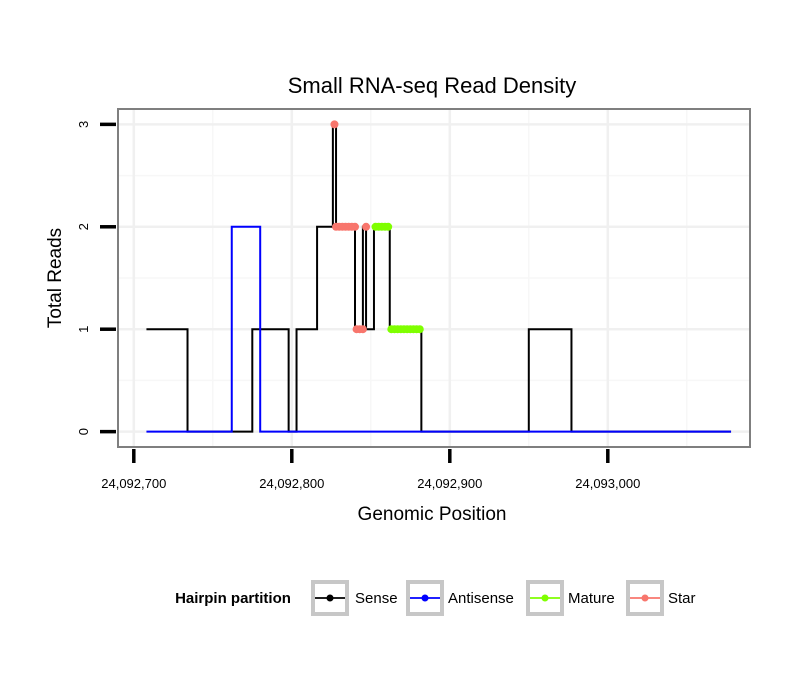 Image resolution: width=810 pixels, height=690 pixels. What do you see at coordinates (432, 514) in the screenshot?
I see `x-axis-title: Genomic Position` at bounding box center [432, 514].